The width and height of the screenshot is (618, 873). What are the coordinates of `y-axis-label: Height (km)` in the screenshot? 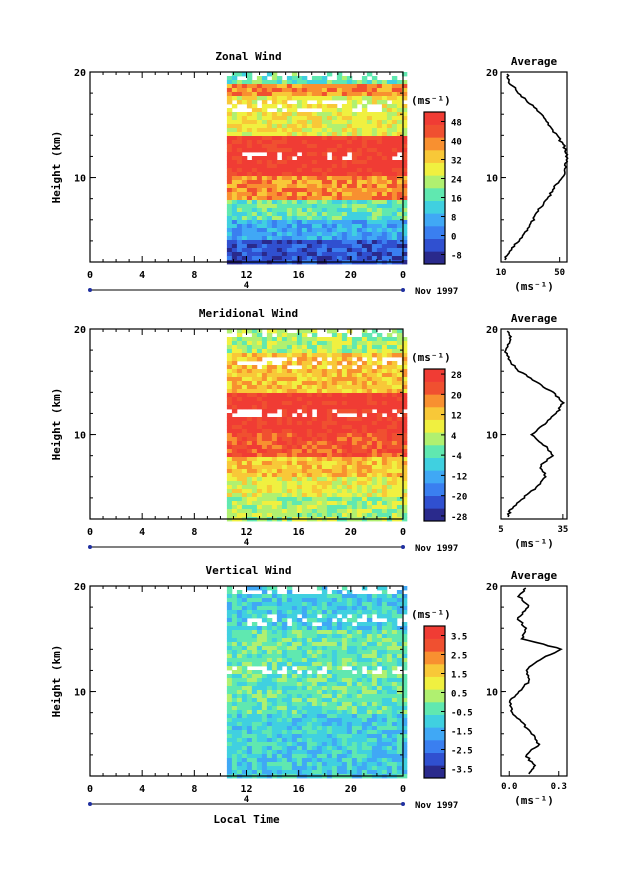 It's located at (56, 167).